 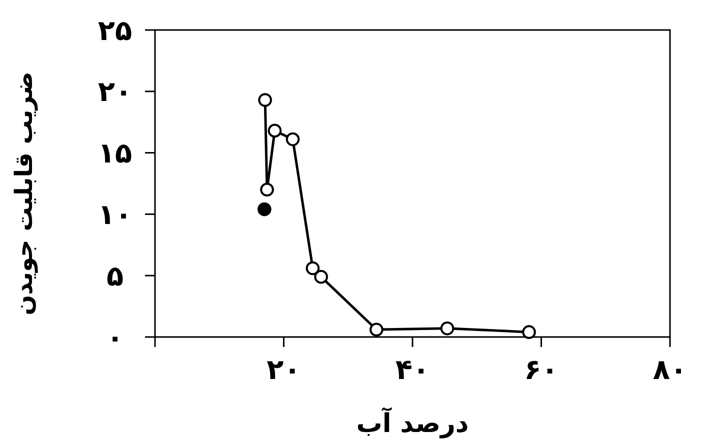 I want to click on x-tick-label: ۶۰, so click(x=541, y=369).